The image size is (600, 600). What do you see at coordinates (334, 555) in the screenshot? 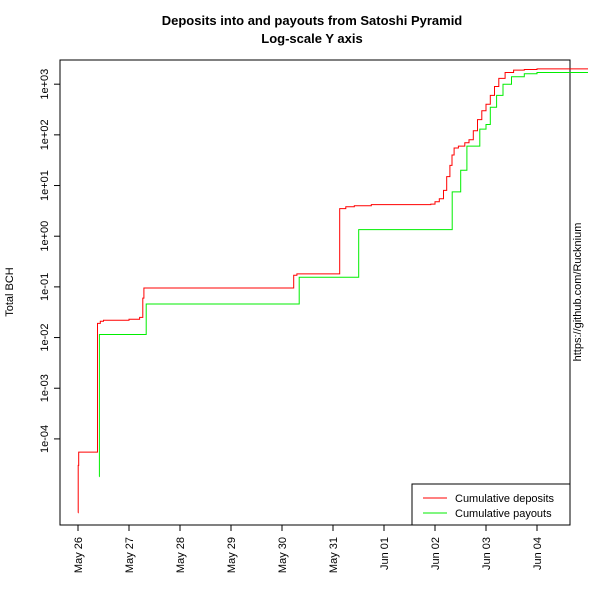
I see `x-tick-label-5: May 31` at bounding box center [334, 555].